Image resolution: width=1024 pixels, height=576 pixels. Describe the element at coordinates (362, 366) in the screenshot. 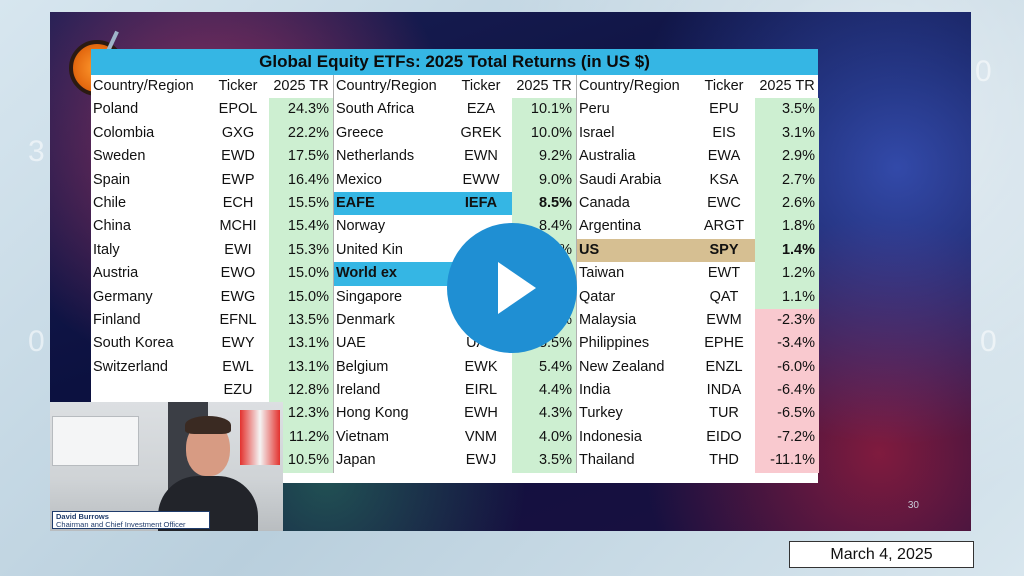

I see `region-cell: Belgium` at that location.